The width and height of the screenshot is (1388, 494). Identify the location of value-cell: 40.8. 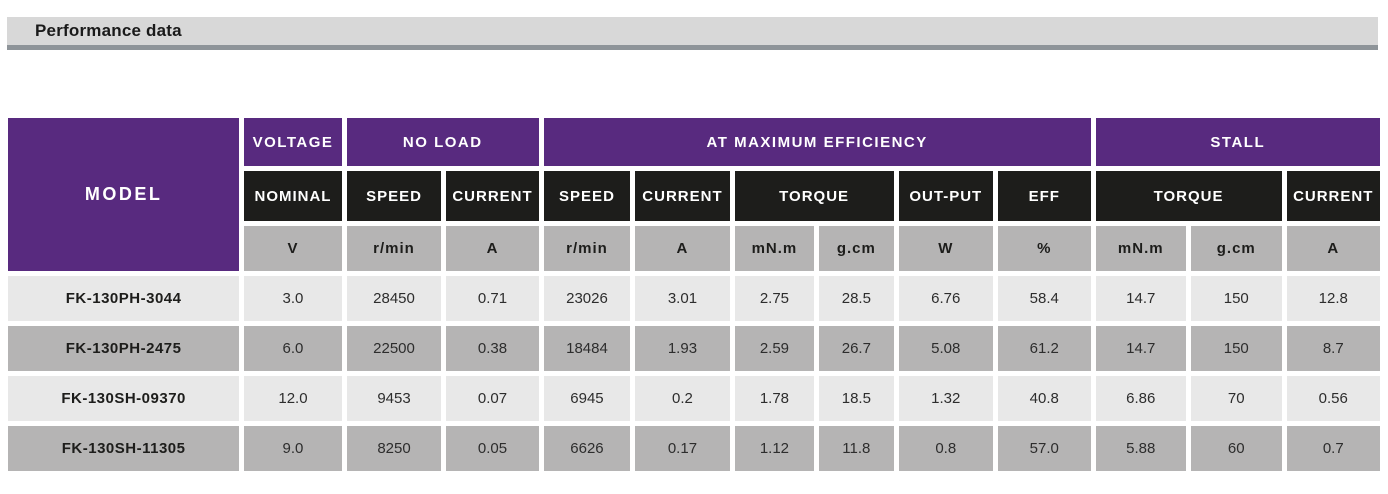
(1044, 398).